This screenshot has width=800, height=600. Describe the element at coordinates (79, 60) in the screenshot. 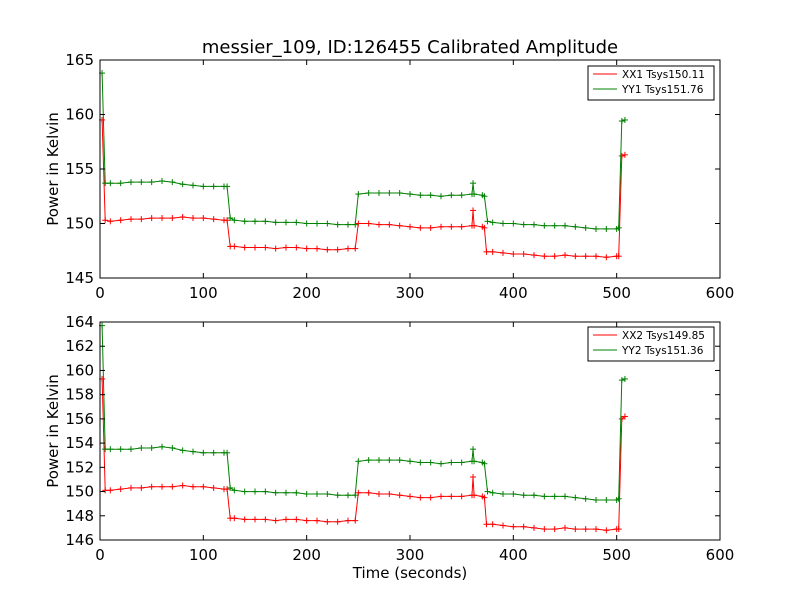

I see `y-tick-label: 165` at that location.